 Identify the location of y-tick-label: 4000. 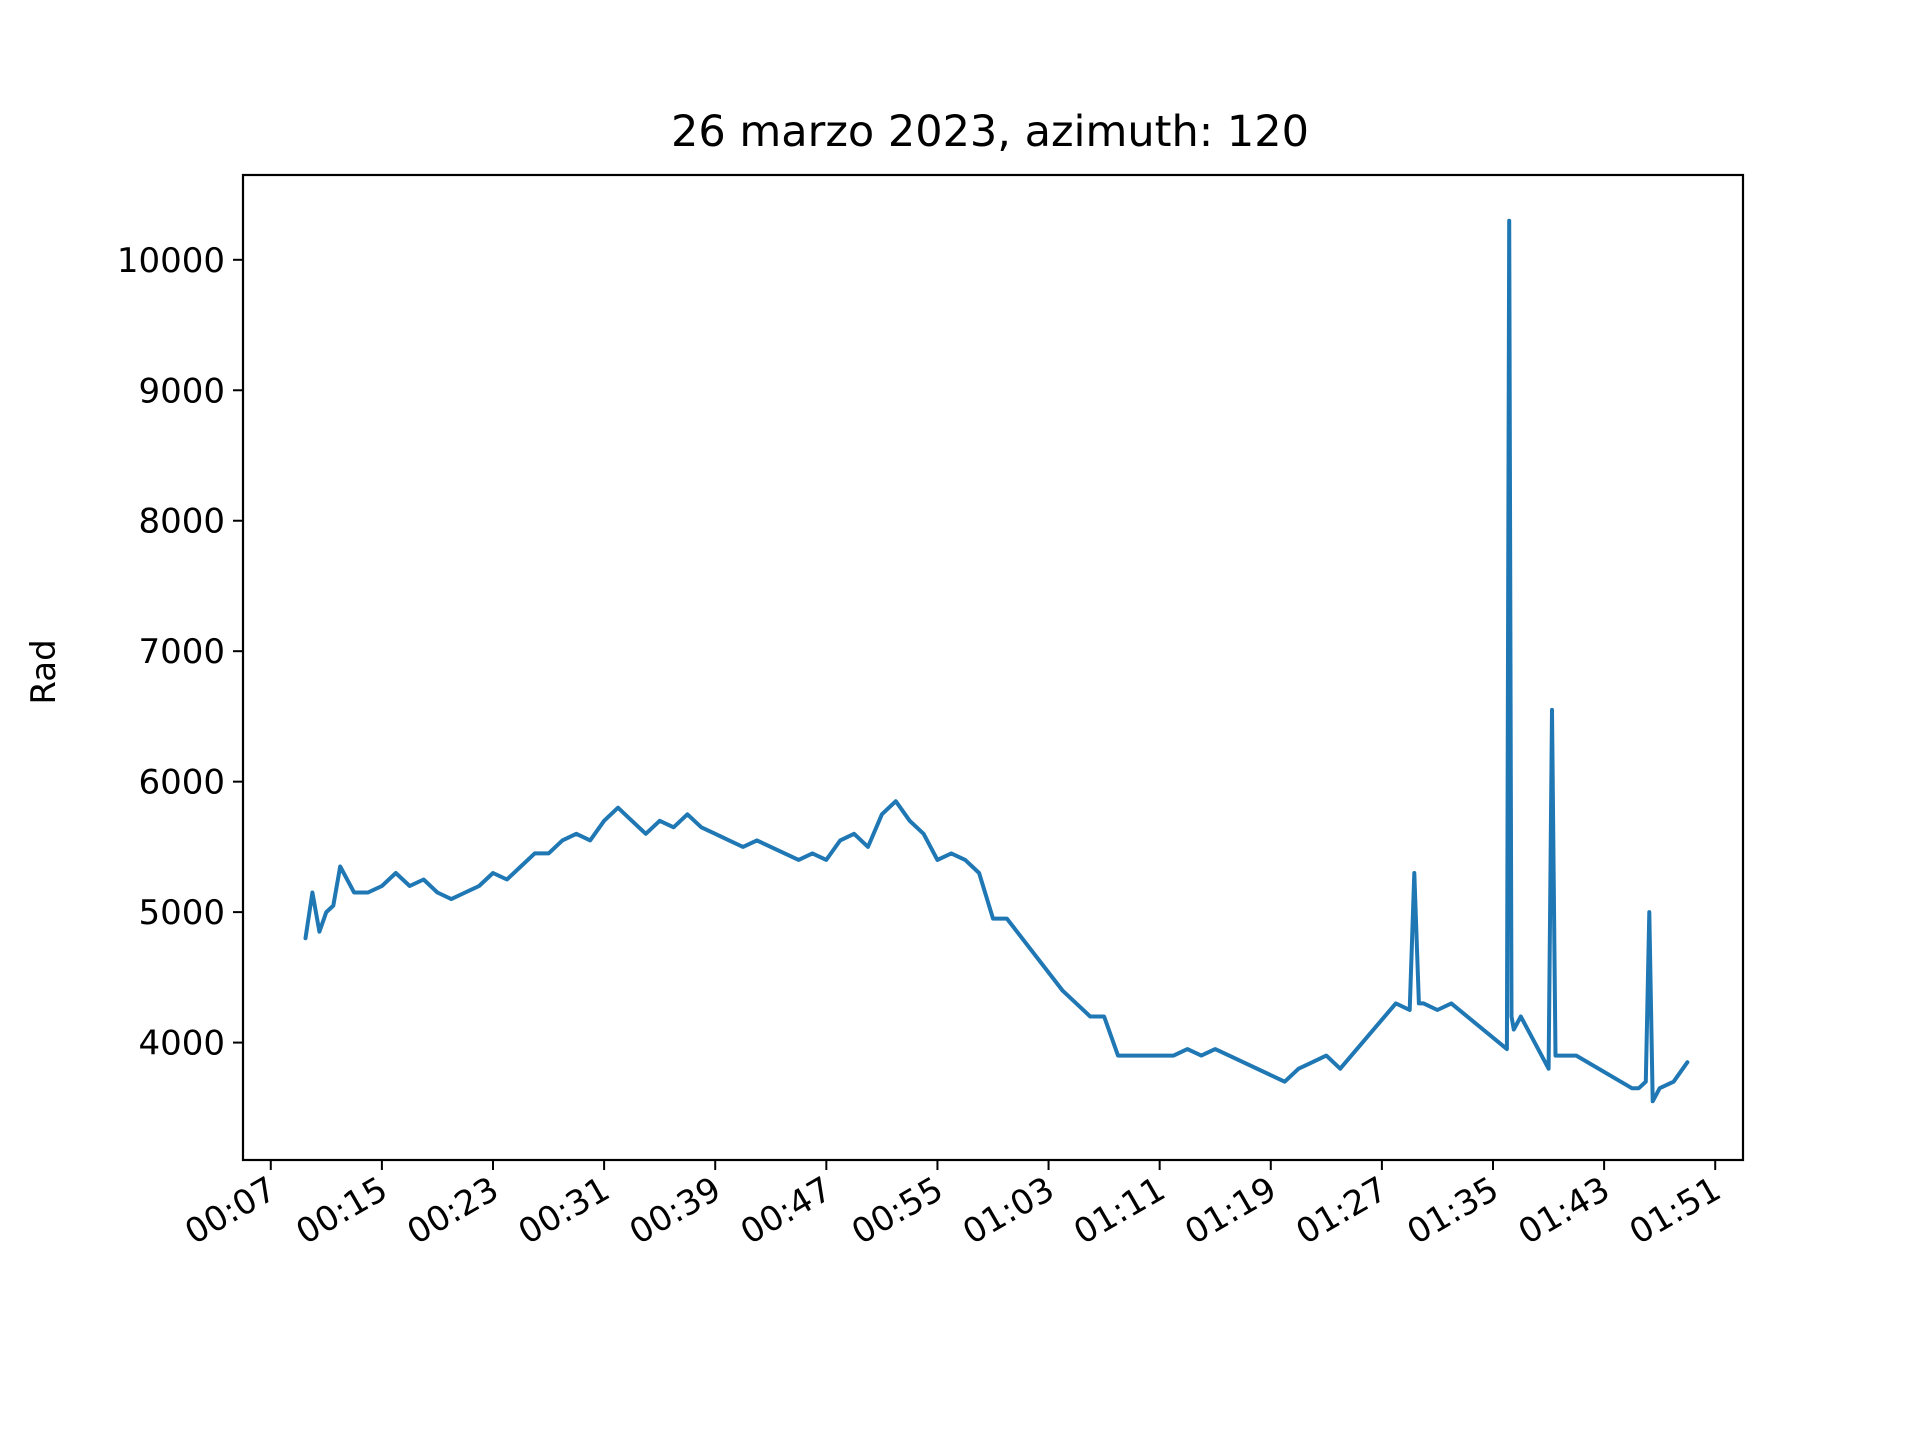
(181, 1044).